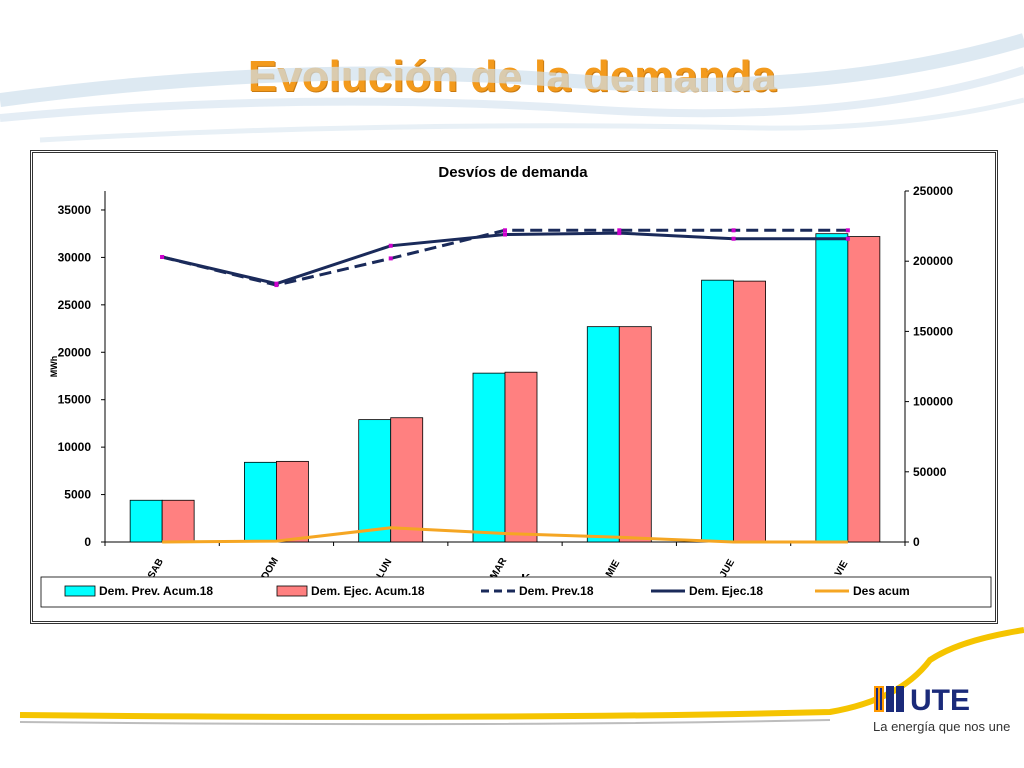  Describe the element at coordinates (930, 472) in the screenshot. I see `y-right-tick-label: 50000` at that location.